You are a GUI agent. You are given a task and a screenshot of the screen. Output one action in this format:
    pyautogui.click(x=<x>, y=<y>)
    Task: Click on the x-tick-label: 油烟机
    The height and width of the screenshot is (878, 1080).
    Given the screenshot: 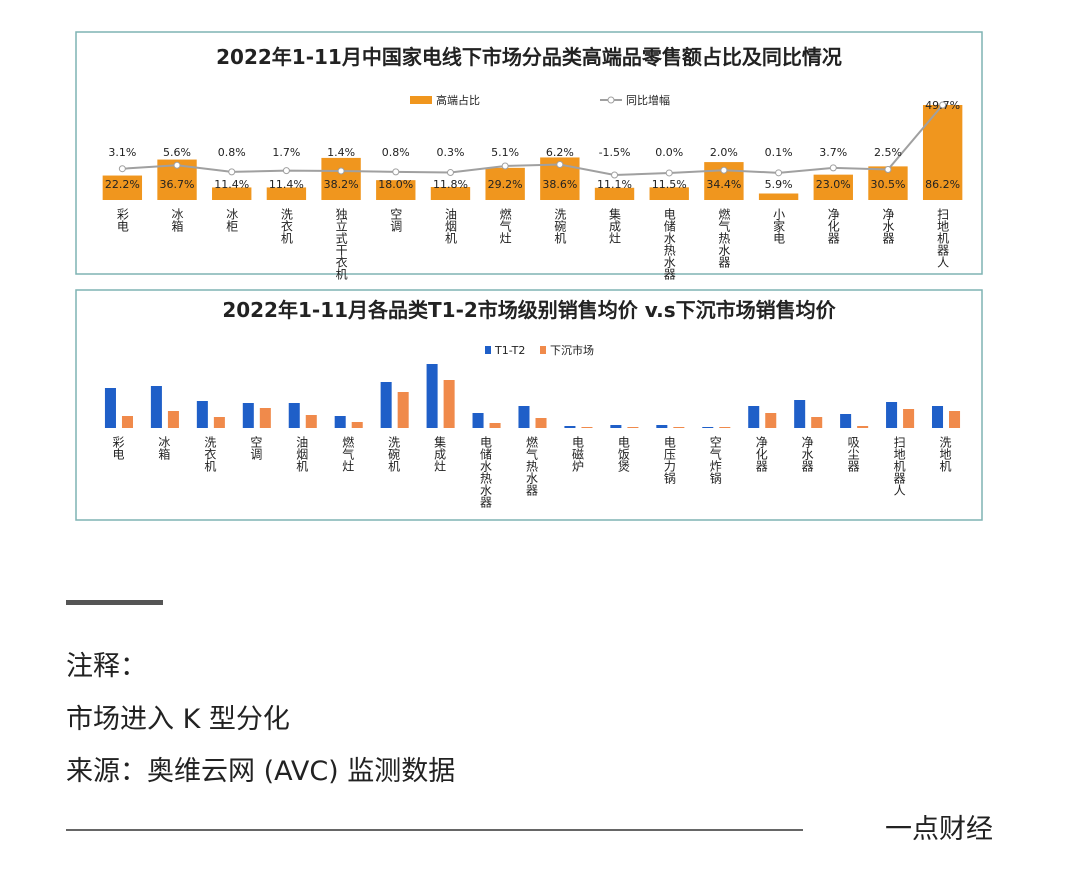 What is the action you would take?
    pyautogui.click(x=302, y=454)
    